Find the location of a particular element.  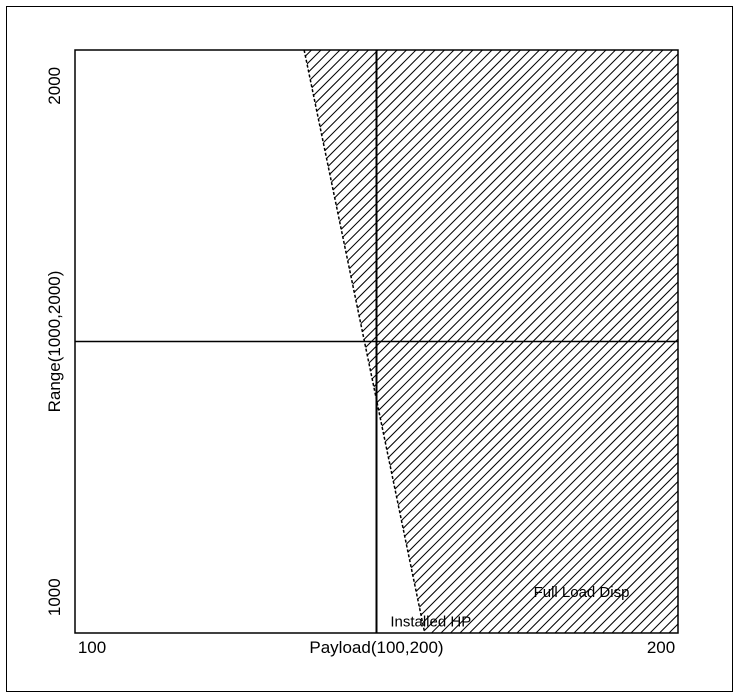

annotation-full-load-disp: Full Load Disp is located at coordinates (582, 592).